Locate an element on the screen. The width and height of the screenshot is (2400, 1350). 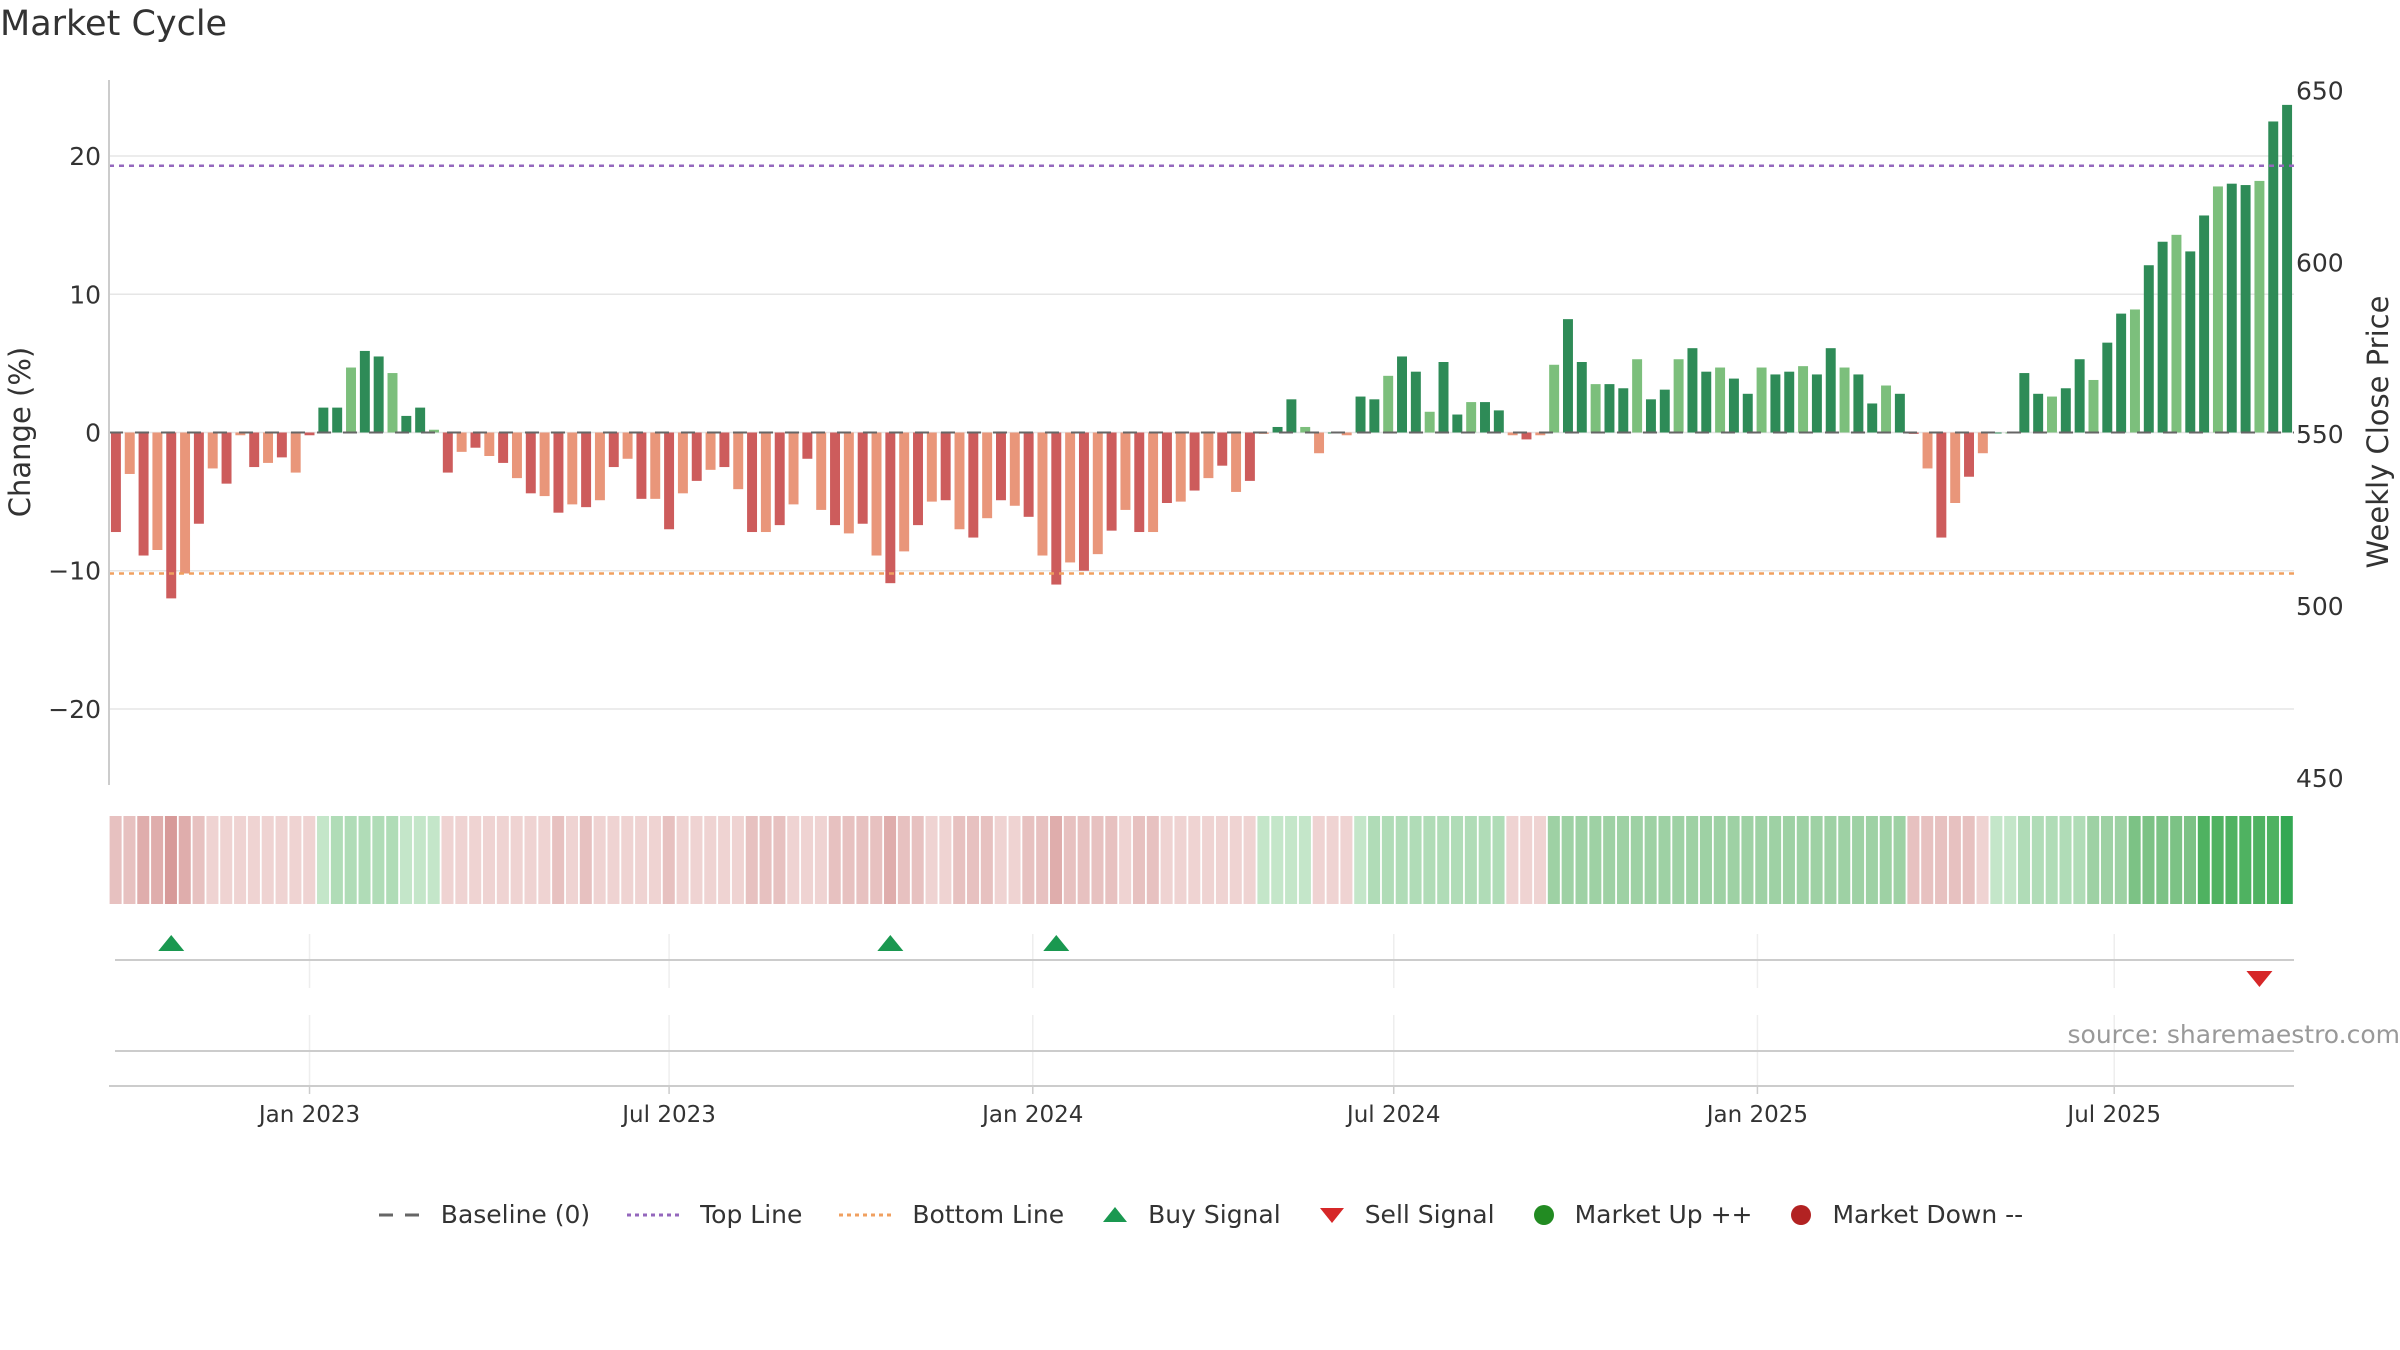
green-dot-icon is located at coordinates (1544, 1215).